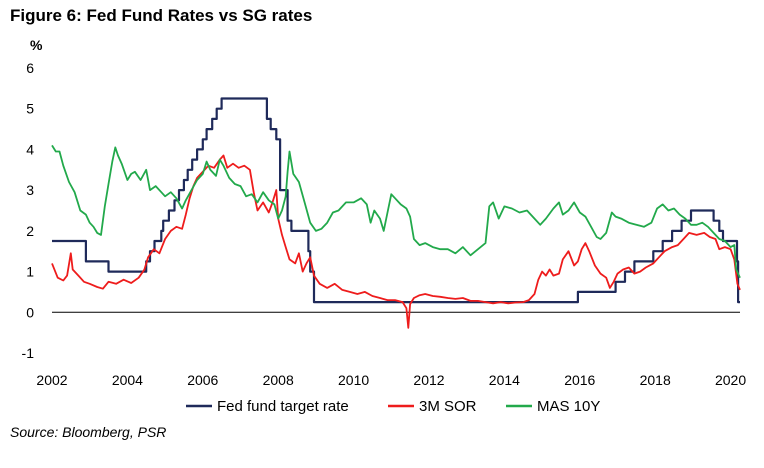 This screenshot has width=764, height=468. Describe the element at coordinates (36, 45) in the screenshot. I see `y-axis-unit-label: %` at that location.